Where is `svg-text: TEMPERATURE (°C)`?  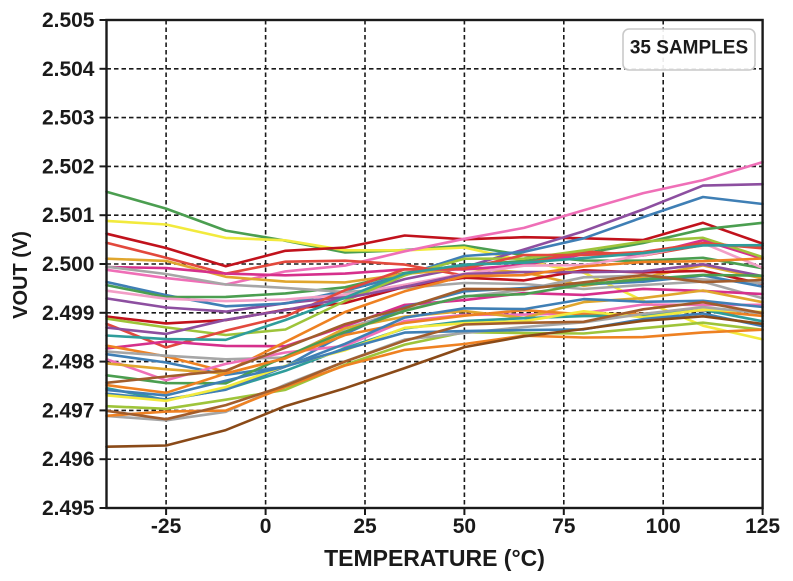
svg-text: TEMPERATURE (°C) is located at coordinates (434, 558).